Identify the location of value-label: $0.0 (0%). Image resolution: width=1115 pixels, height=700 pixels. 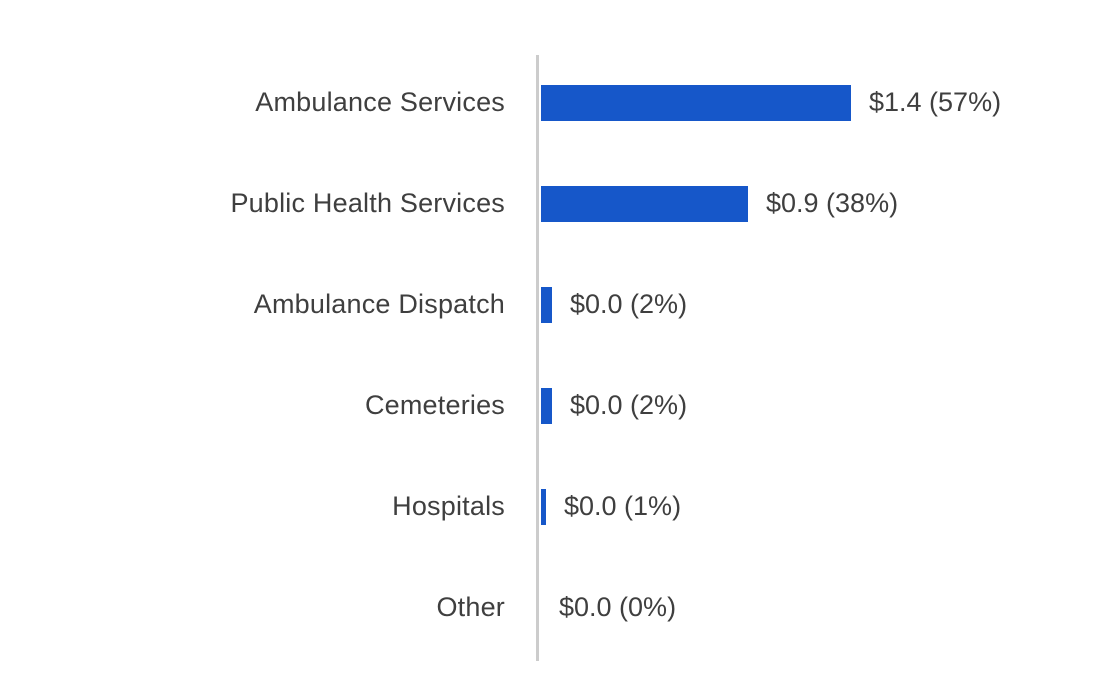
(618, 607).